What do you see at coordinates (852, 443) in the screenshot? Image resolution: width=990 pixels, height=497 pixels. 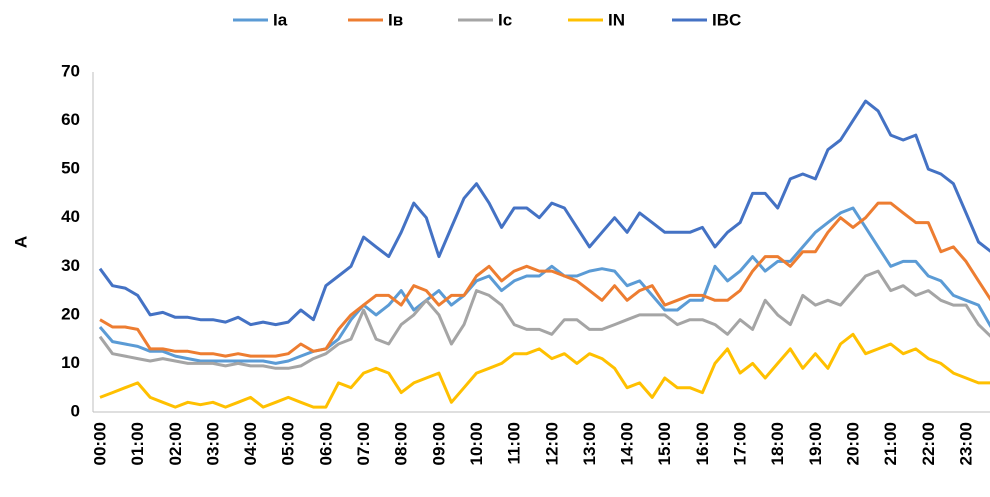 I see `x-tick-label: 20:00` at bounding box center [852, 443].